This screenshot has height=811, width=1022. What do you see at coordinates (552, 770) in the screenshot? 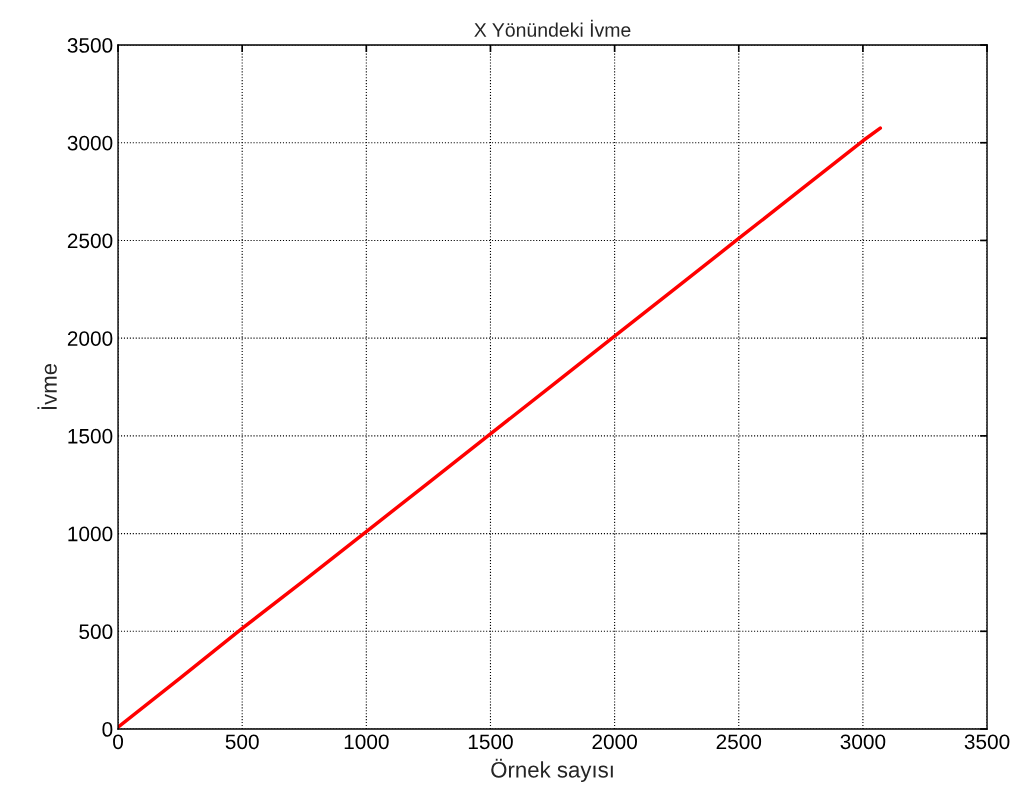
I see `x-axis-title: Örnek sayısı` at bounding box center [552, 770].